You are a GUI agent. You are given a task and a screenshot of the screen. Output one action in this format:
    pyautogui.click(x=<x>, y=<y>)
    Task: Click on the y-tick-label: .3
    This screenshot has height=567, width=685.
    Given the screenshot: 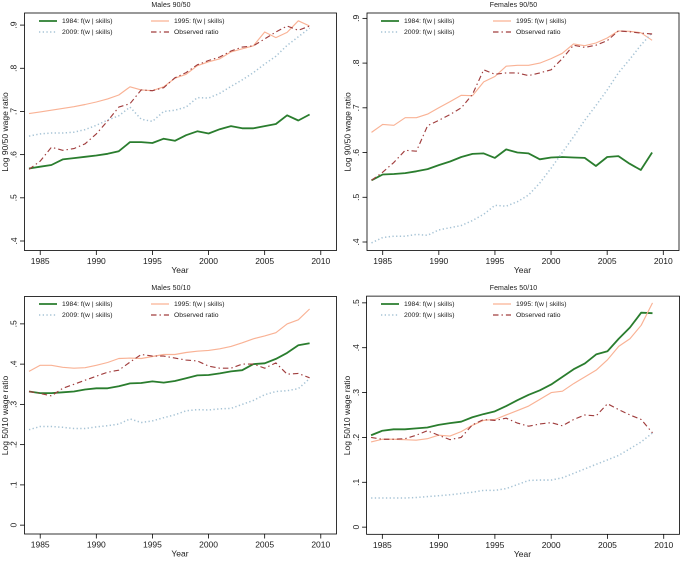 What is the action you would take?
    pyautogui.click(x=356, y=392)
    